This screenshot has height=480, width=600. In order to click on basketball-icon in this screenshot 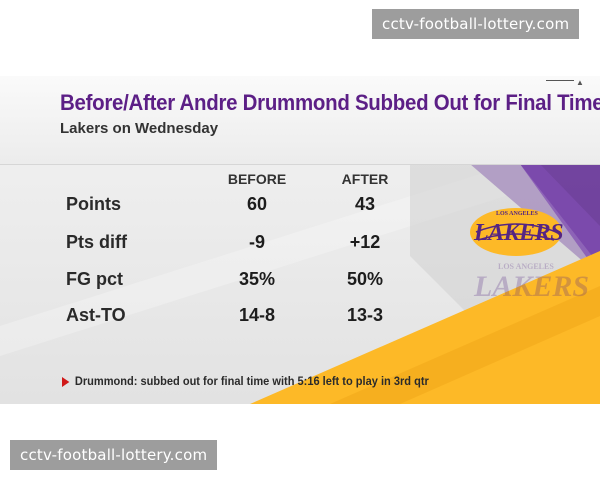, I will do `click(516, 232)`.